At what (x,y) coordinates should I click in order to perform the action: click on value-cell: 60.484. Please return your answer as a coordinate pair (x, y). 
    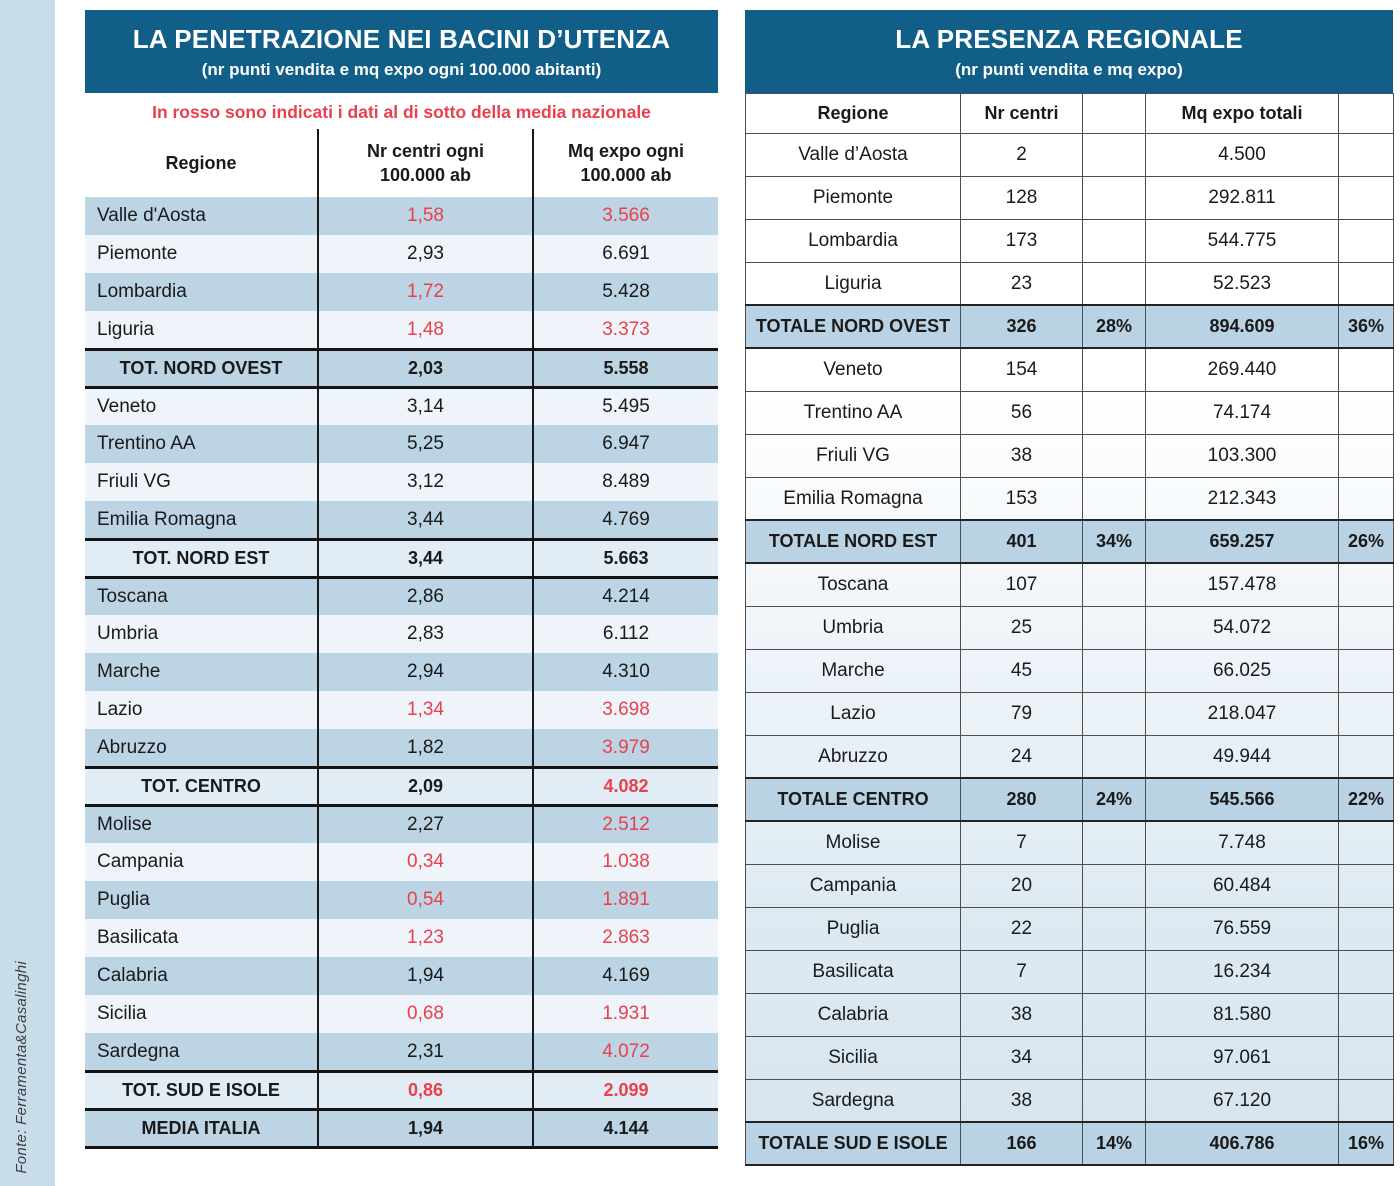
    Looking at the image, I should click on (1242, 885).